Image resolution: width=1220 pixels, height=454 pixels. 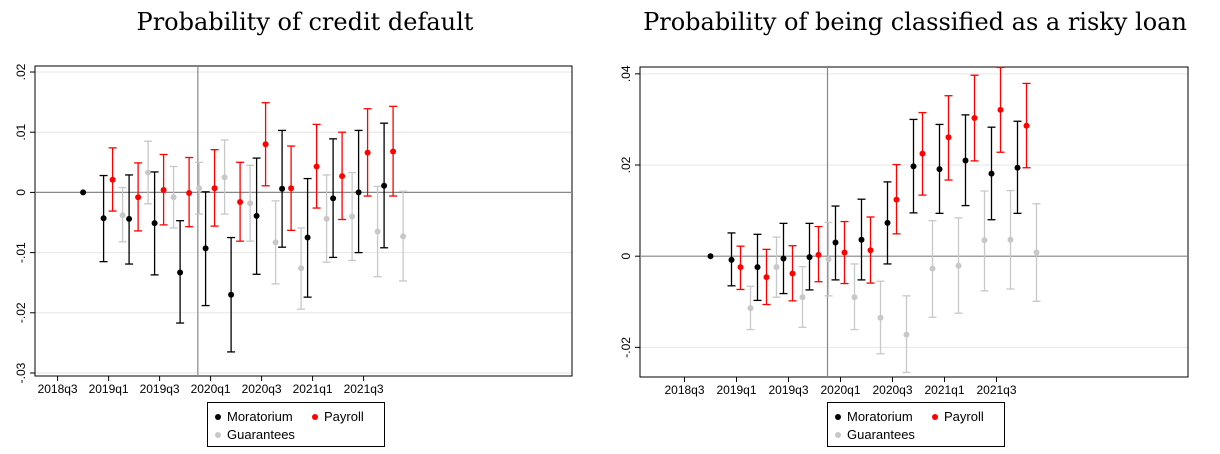 What do you see at coordinates (626, 73) in the screenshot?
I see `y-tick-label: .04` at bounding box center [626, 73].